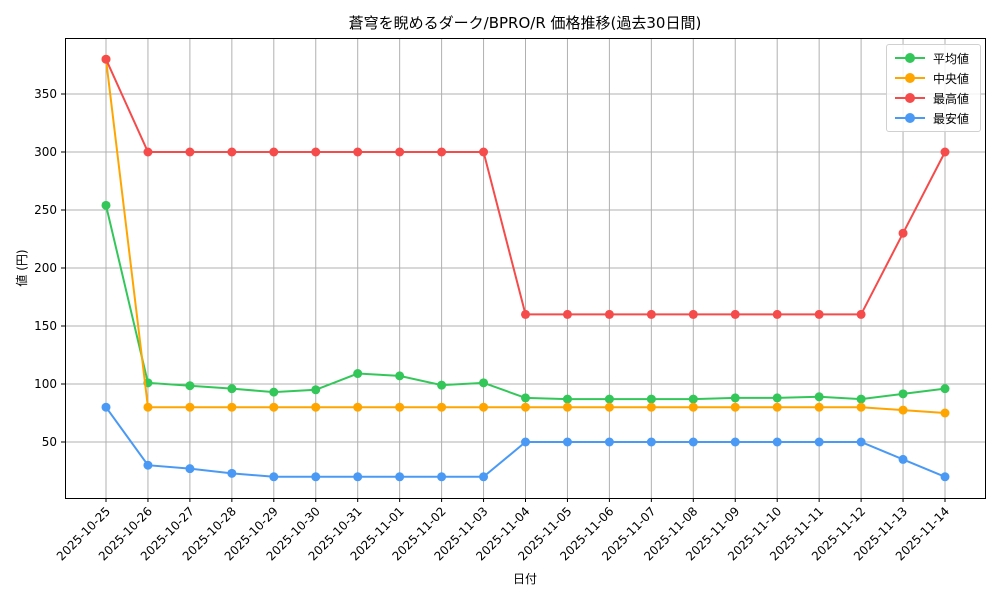 The image size is (1000, 600). Describe the element at coordinates (45, 210) in the screenshot. I see `y-tick-label: 250` at that location.